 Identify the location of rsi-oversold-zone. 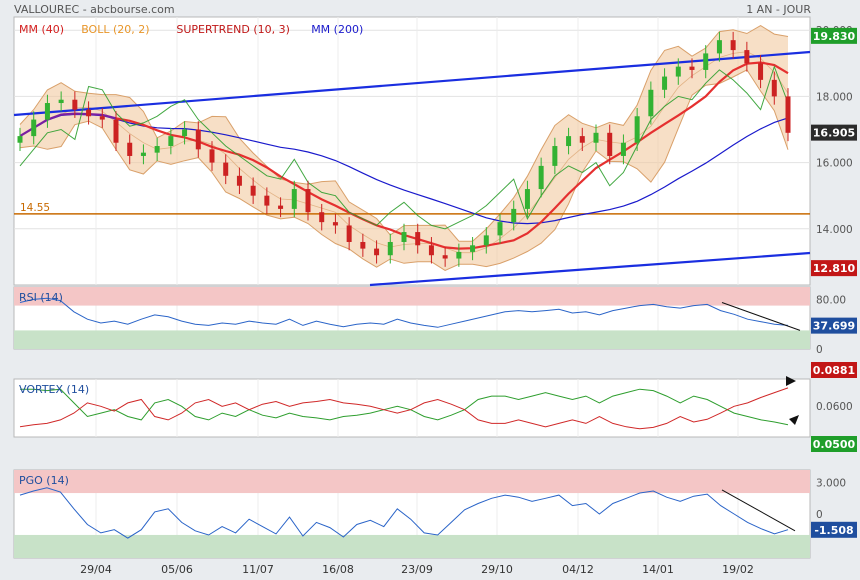
(412, 339).